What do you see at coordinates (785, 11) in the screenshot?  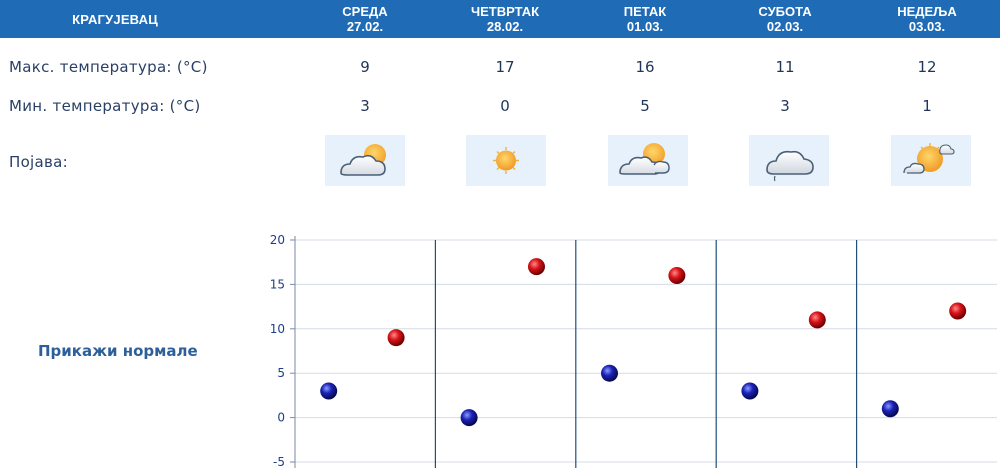 I see `day-name: СУБОТА` at bounding box center [785, 11].